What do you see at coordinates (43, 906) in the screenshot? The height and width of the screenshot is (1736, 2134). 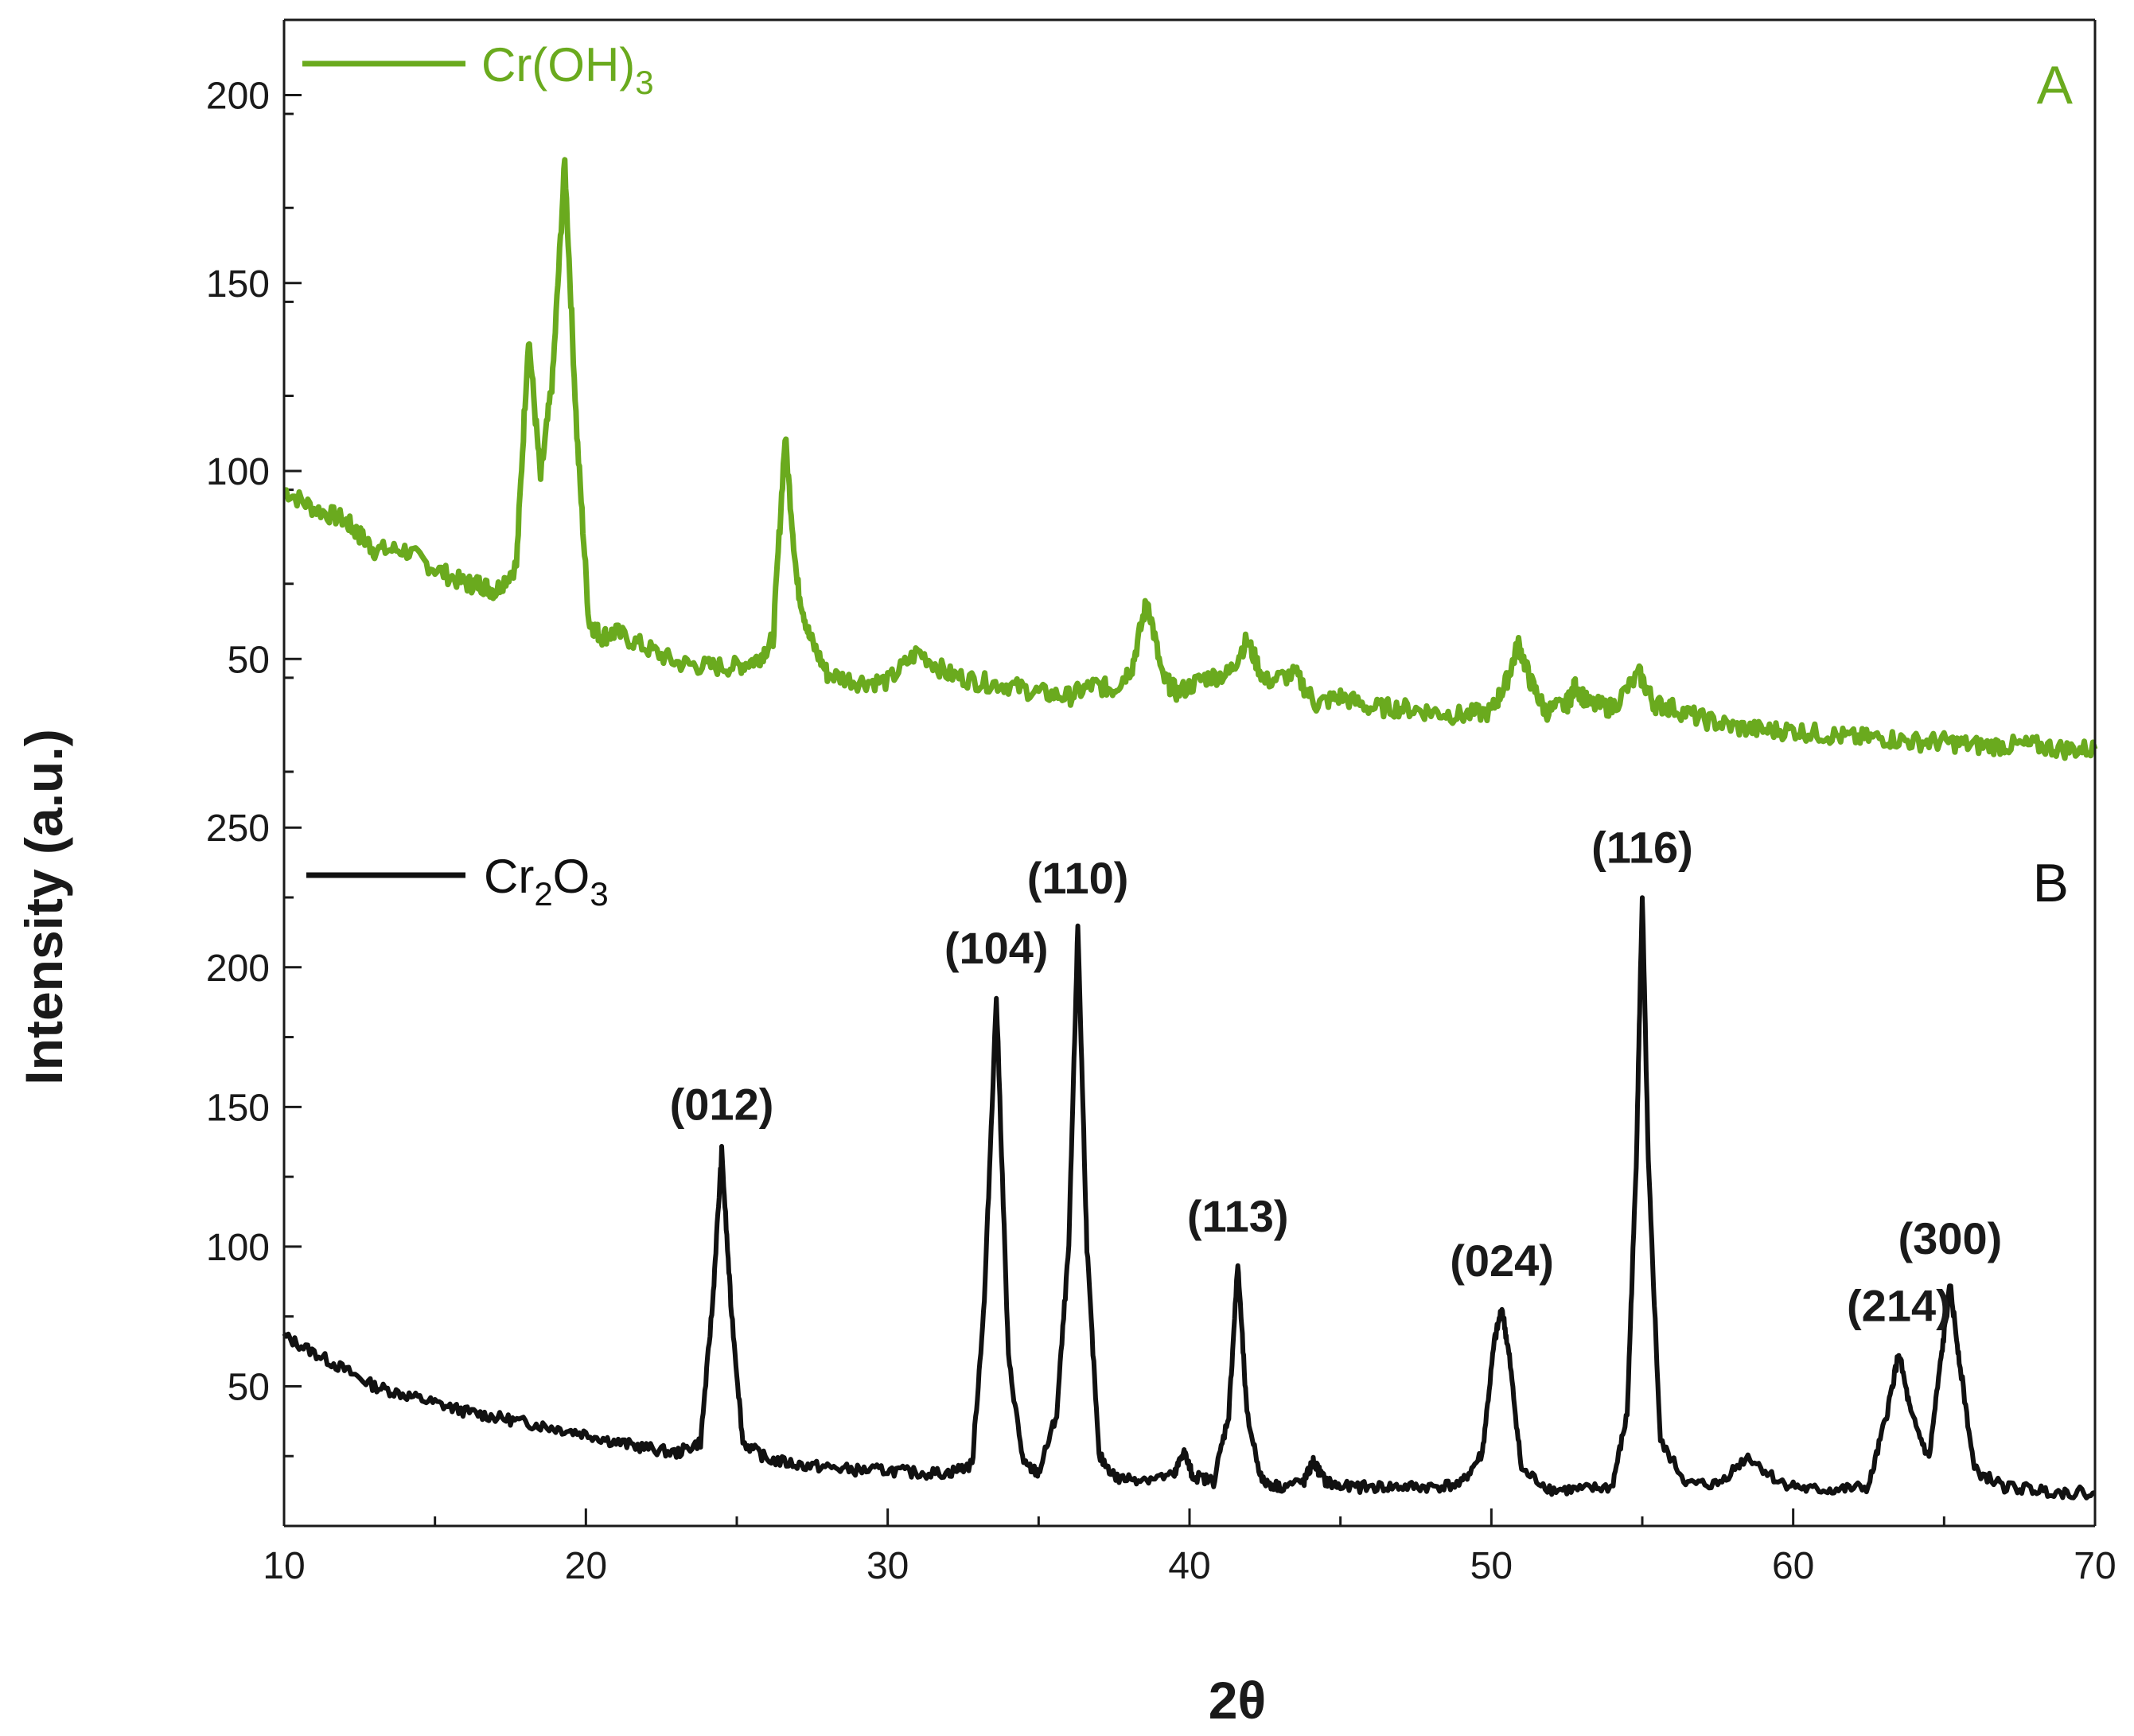 I see `y-axis-title: Intensity (a.u.)` at bounding box center [43, 906].